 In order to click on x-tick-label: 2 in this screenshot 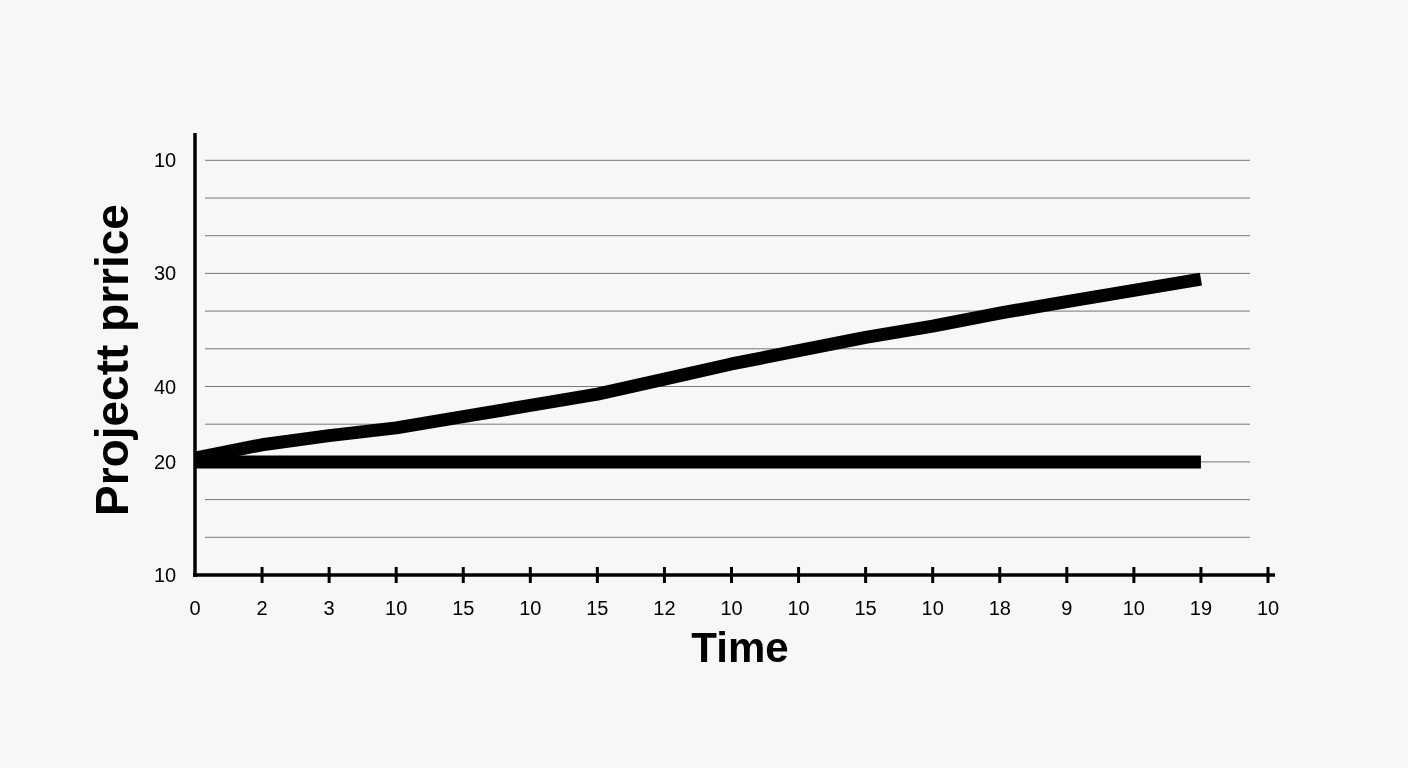, I will do `click(262, 608)`.